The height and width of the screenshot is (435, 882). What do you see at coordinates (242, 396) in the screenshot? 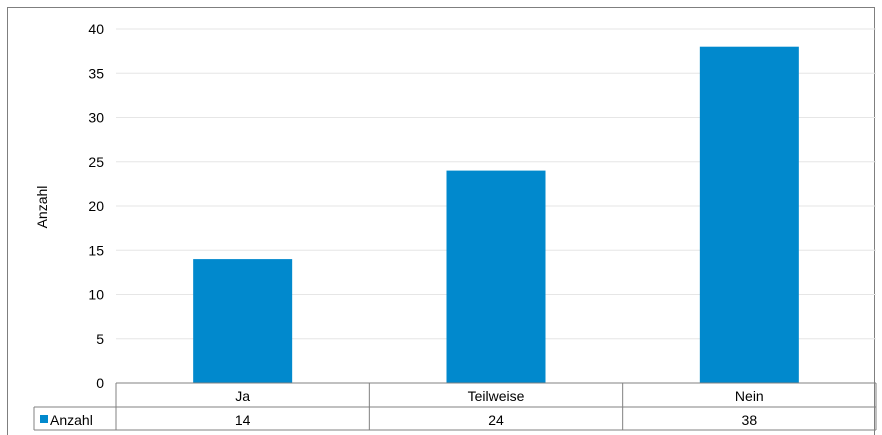
I see `x-category-label: Ja` at bounding box center [242, 396].